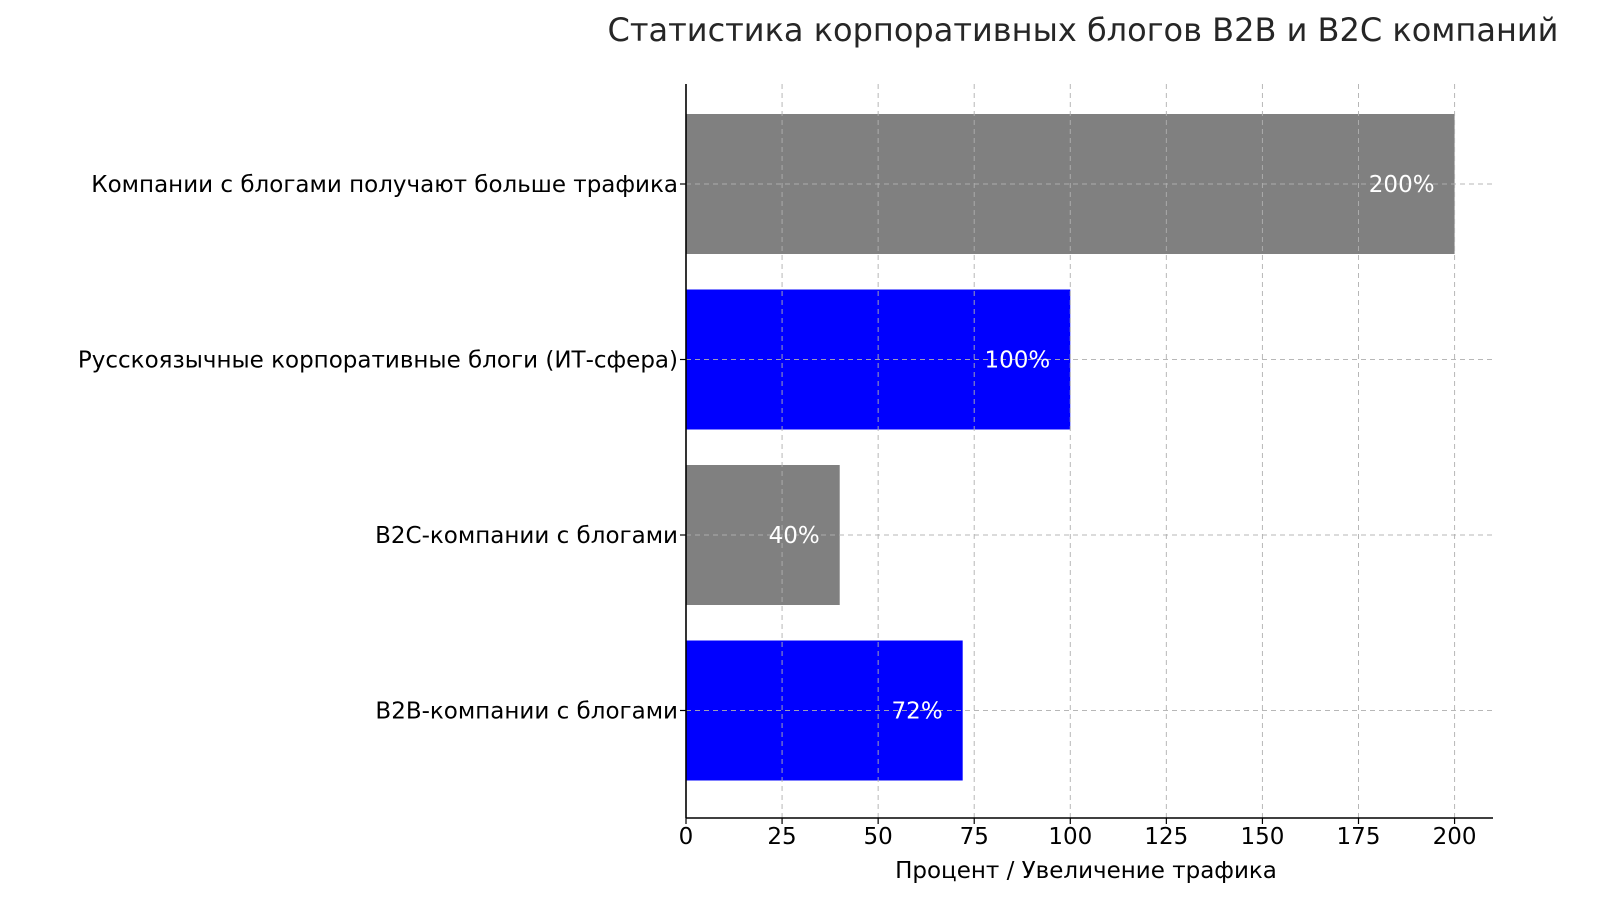  What do you see at coordinates (1455, 837) in the screenshot?
I see `x-tick-label: 200` at bounding box center [1455, 837].